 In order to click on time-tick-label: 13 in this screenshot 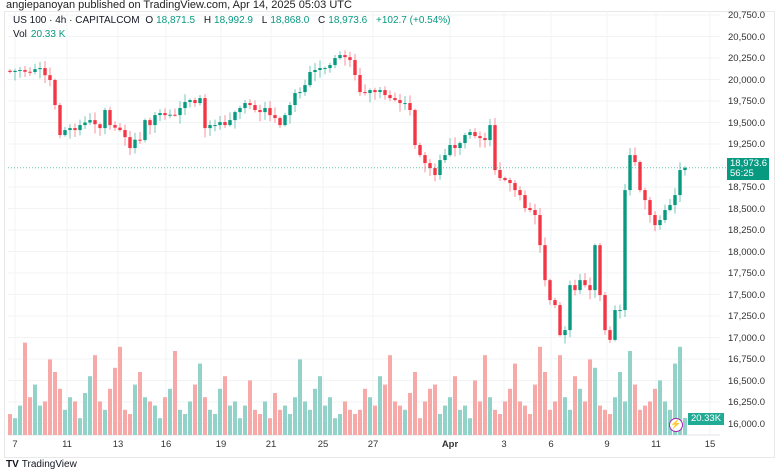, I will do `click(118, 444)`.